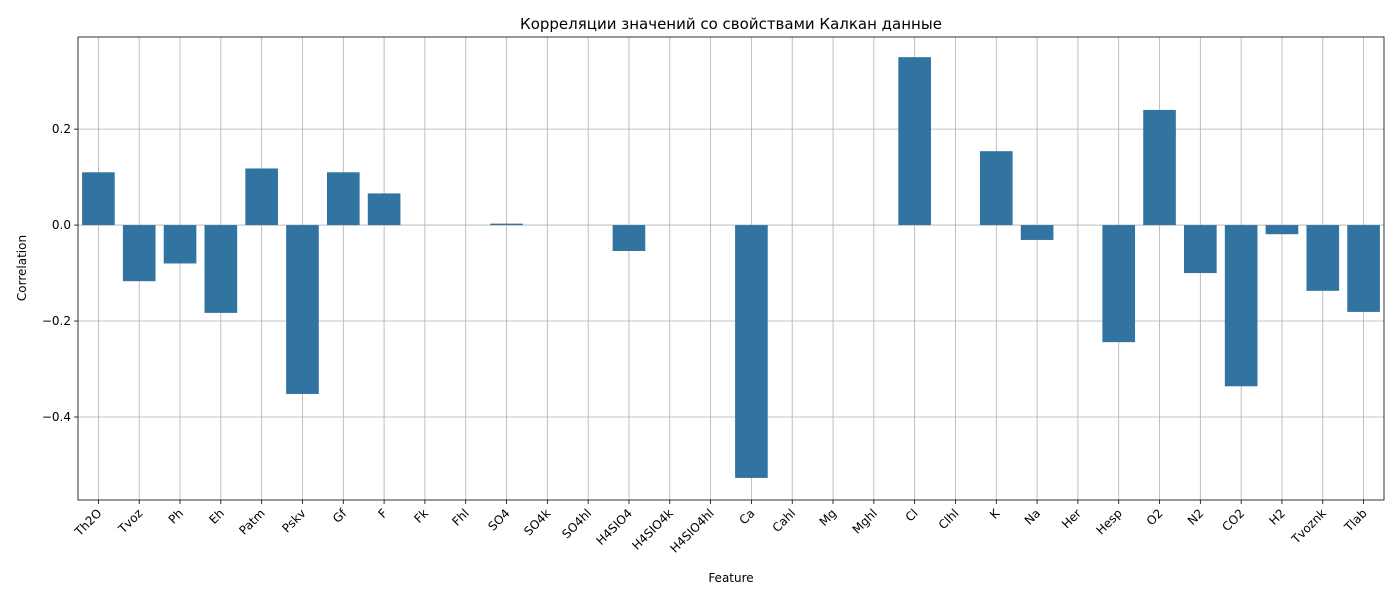 The height and width of the screenshot is (600, 1400). Describe the element at coordinates (506, 224) in the screenshot. I see `bar-so4` at that location.